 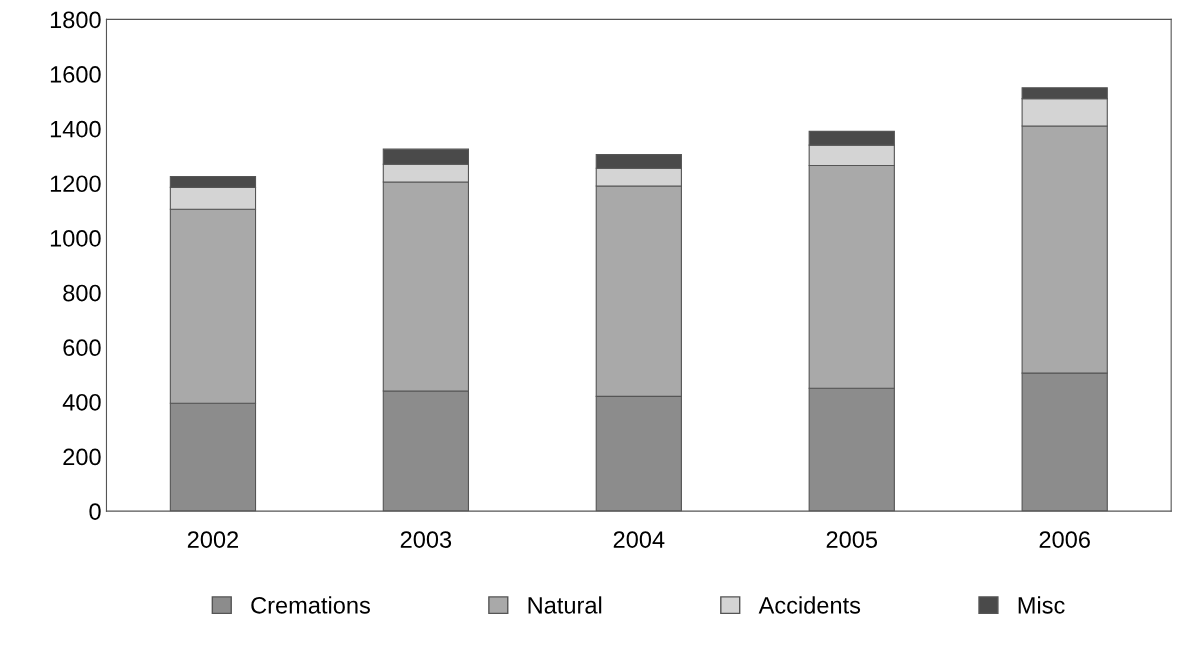 I want to click on x-tick-label: 2003, so click(x=426, y=539).